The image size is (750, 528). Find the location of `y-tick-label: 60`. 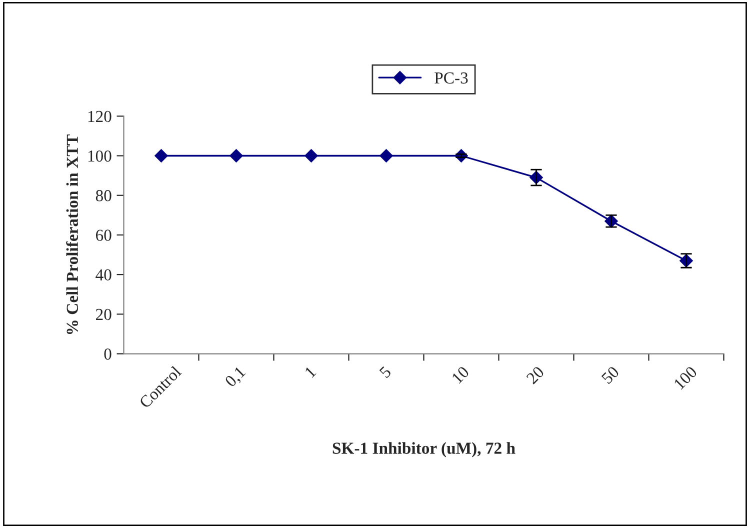

y-tick-label: 60 is located at coordinates (104, 235).